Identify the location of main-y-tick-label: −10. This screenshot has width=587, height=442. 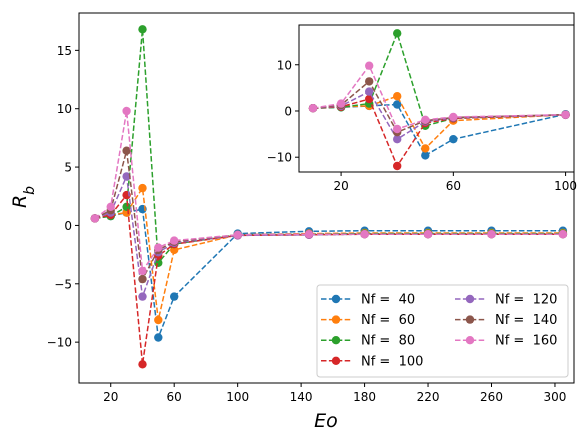
(59, 343).